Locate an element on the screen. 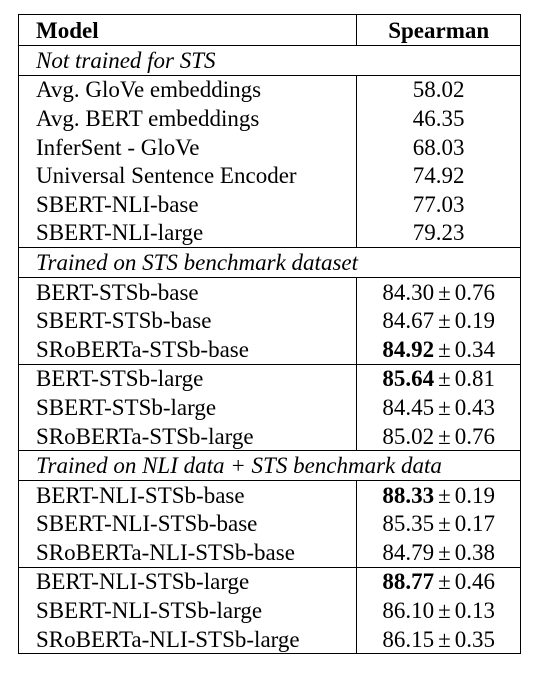  spearman-mean: 85.64 is located at coordinates (408, 379).